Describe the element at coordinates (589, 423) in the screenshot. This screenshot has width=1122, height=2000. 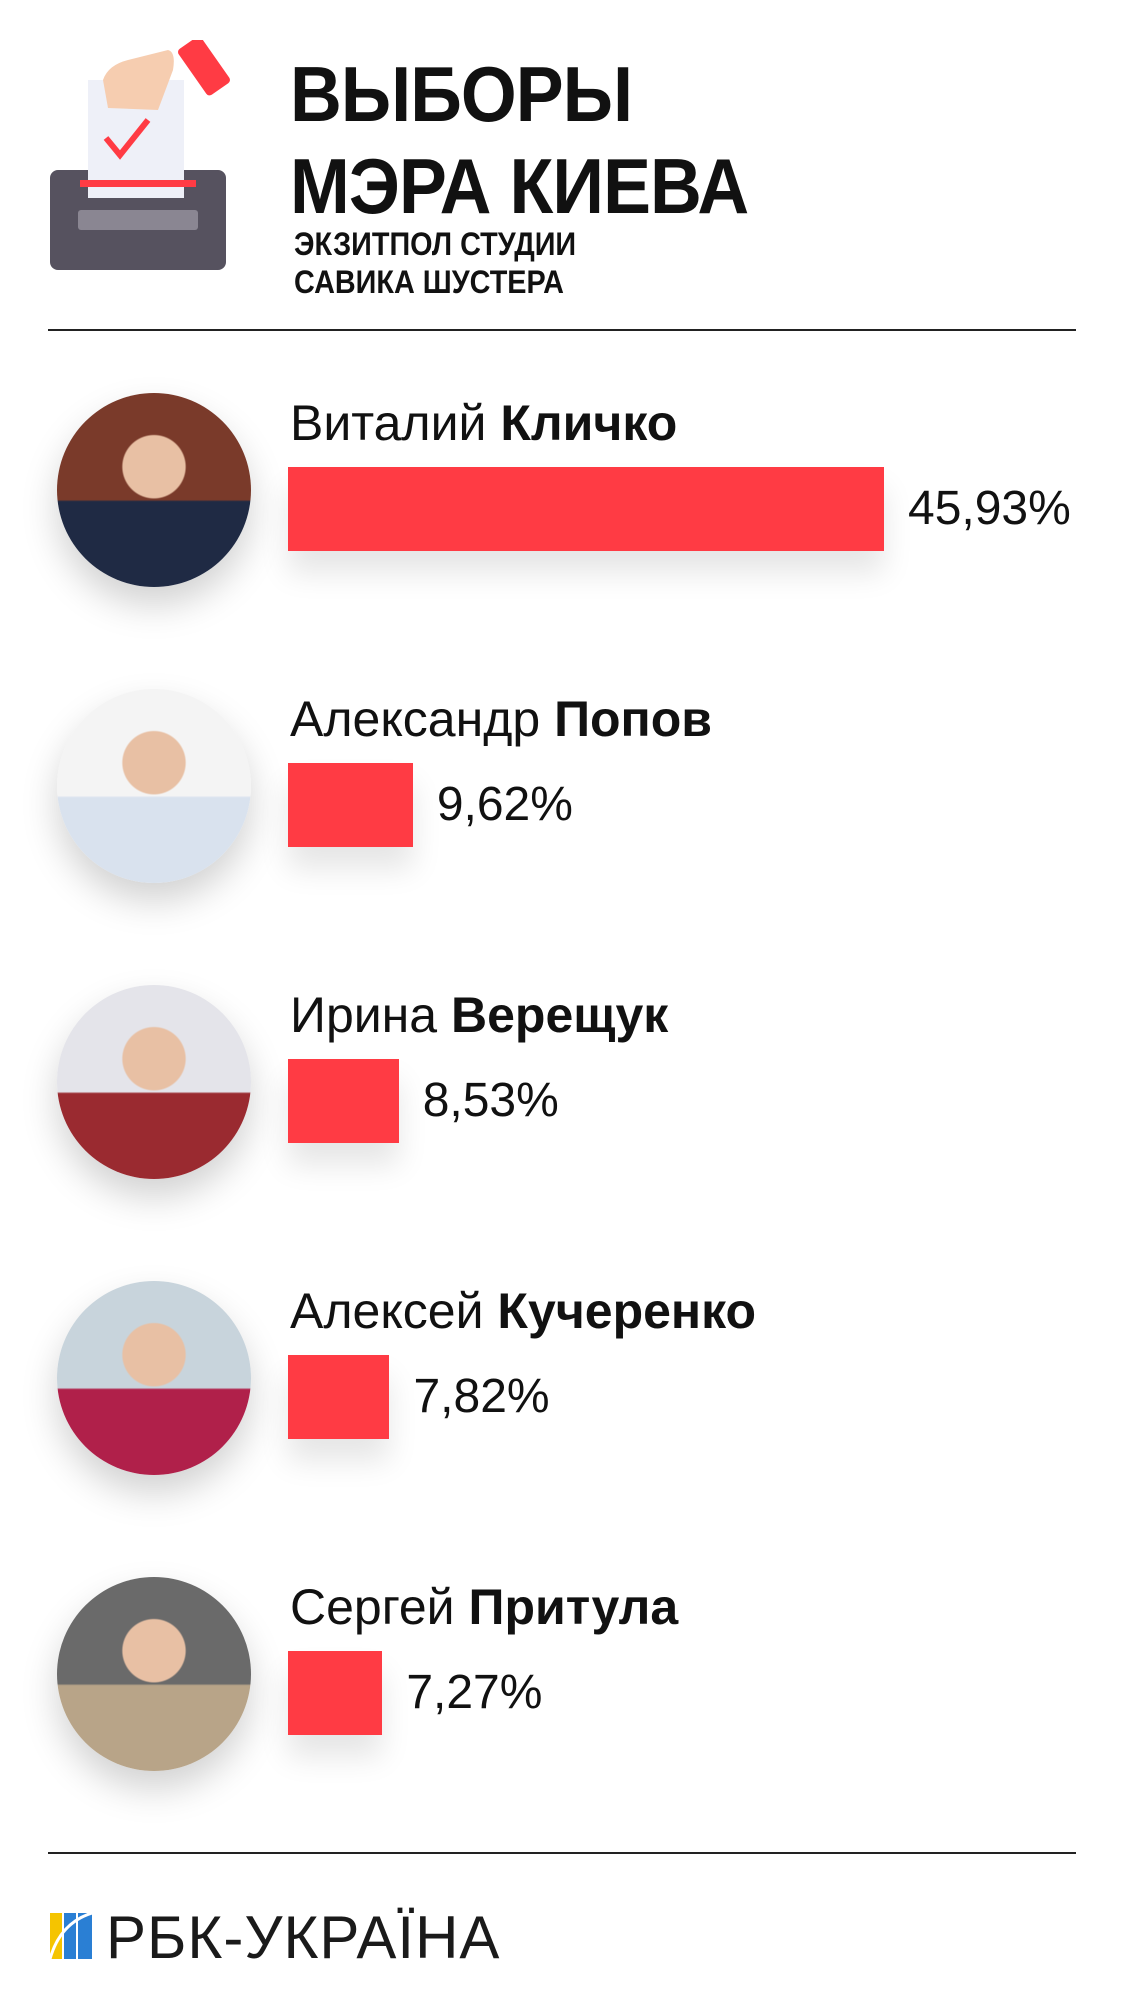
I see `last-name: Кличко` at that location.